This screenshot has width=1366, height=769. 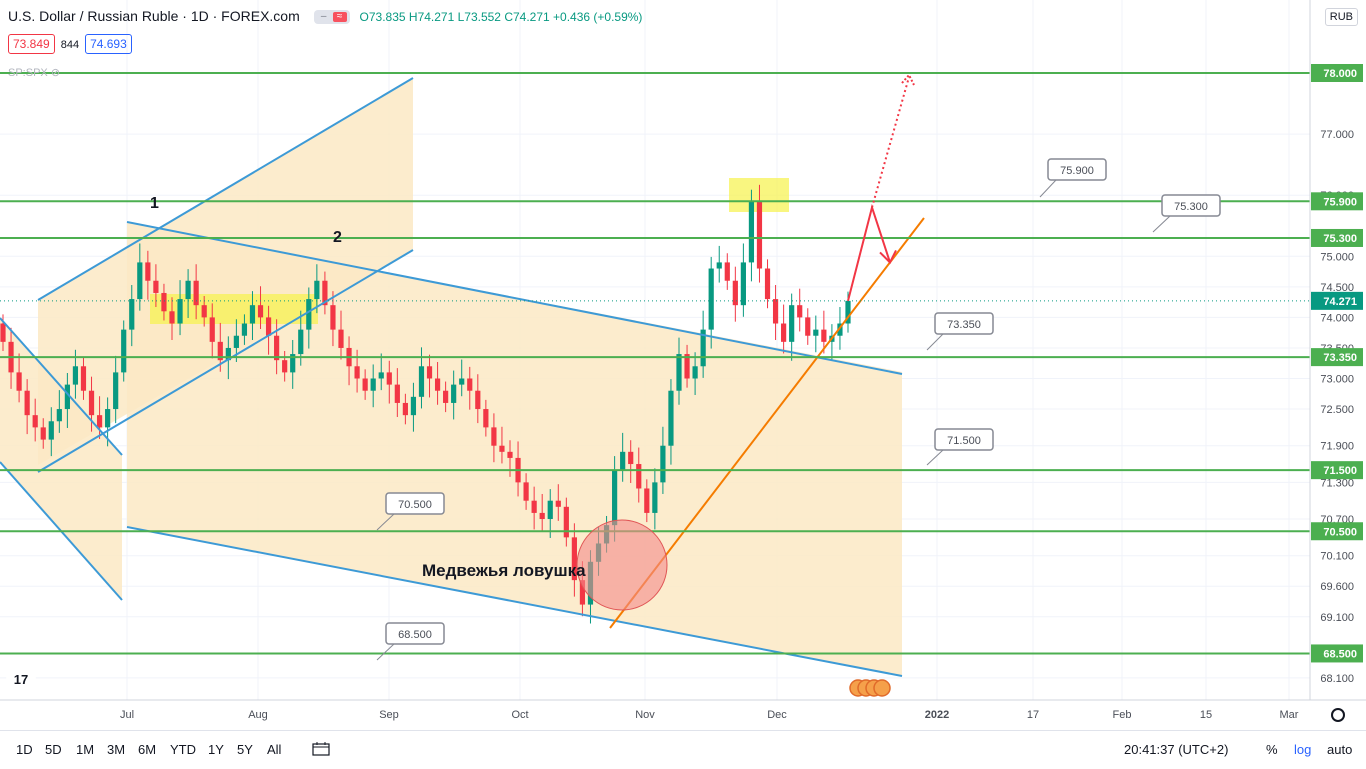 I want to click on indicator-toggle: – ≈, so click(x=331, y=17).